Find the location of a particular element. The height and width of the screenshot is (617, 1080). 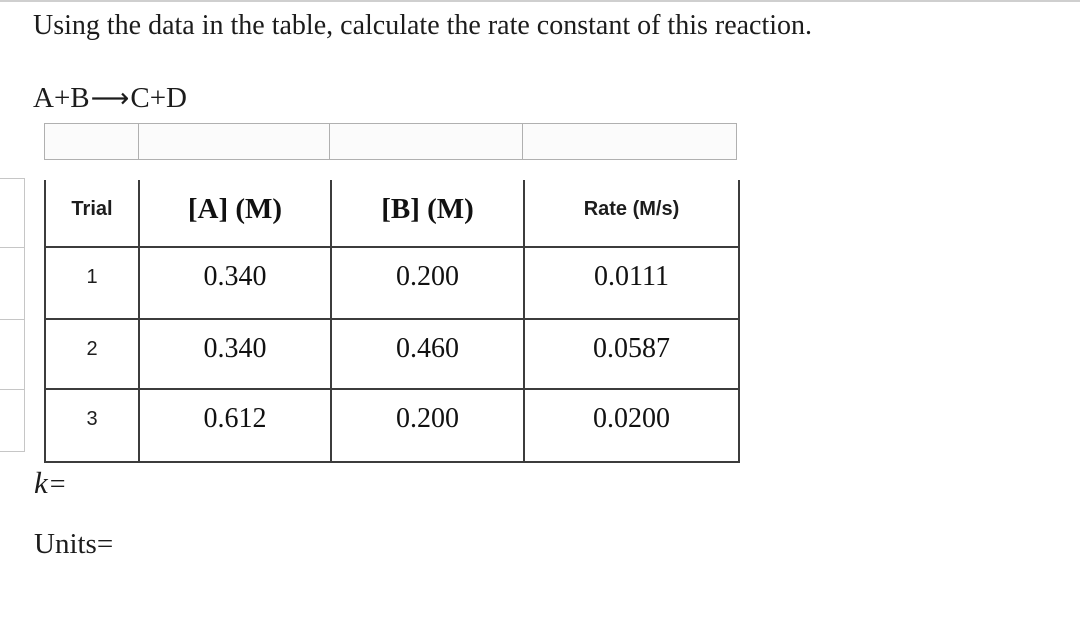

units-equals-sign: = is located at coordinates (105, 544).